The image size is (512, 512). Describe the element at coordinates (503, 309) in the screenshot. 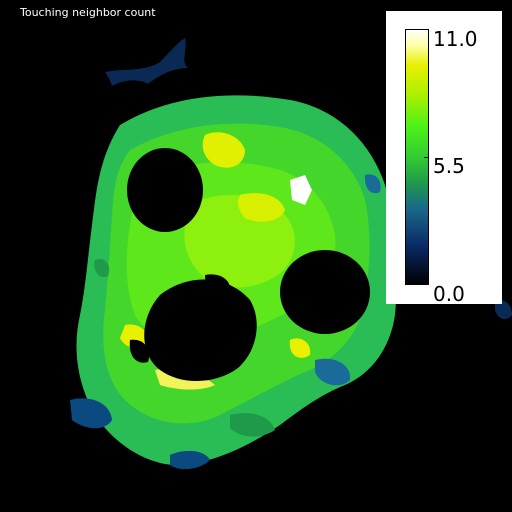

I see `fragment-right` at that location.